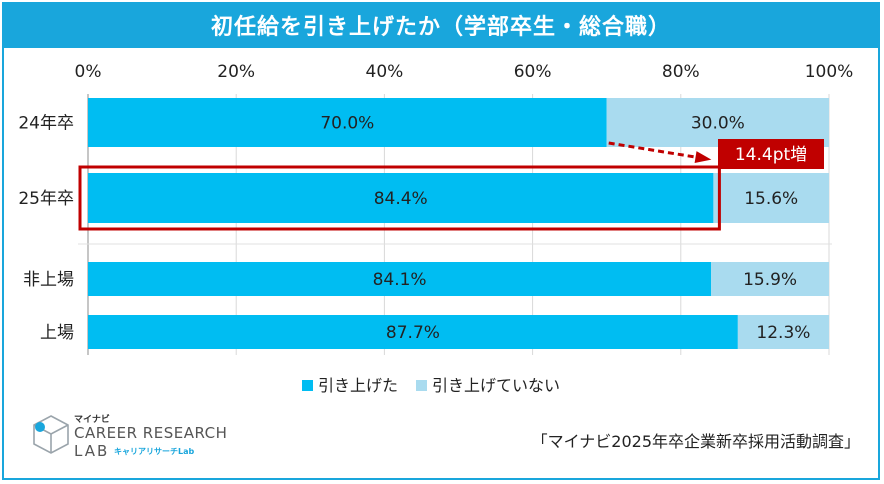 This screenshot has height=484, width=884. What do you see at coordinates (681, 72) in the screenshot?
I see `x-tick-label: 80%` at bounding box center [681, 72].